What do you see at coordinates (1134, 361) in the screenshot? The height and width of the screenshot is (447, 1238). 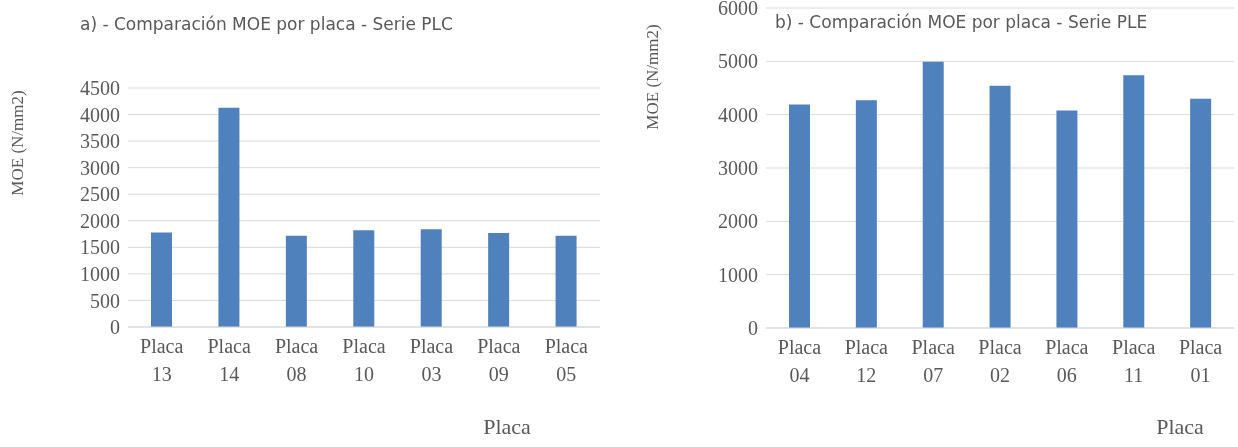 I see `x-tick-label: Placa 11` at bounding box center [1134, 361].